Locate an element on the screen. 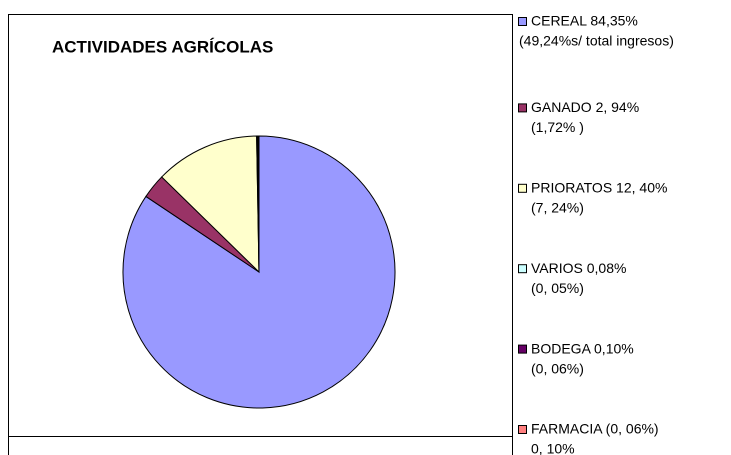 The height and width of the screenshot is (455, 731). legend-label: FARMACIA (0, 06%) is located at coordinates (595, 429).